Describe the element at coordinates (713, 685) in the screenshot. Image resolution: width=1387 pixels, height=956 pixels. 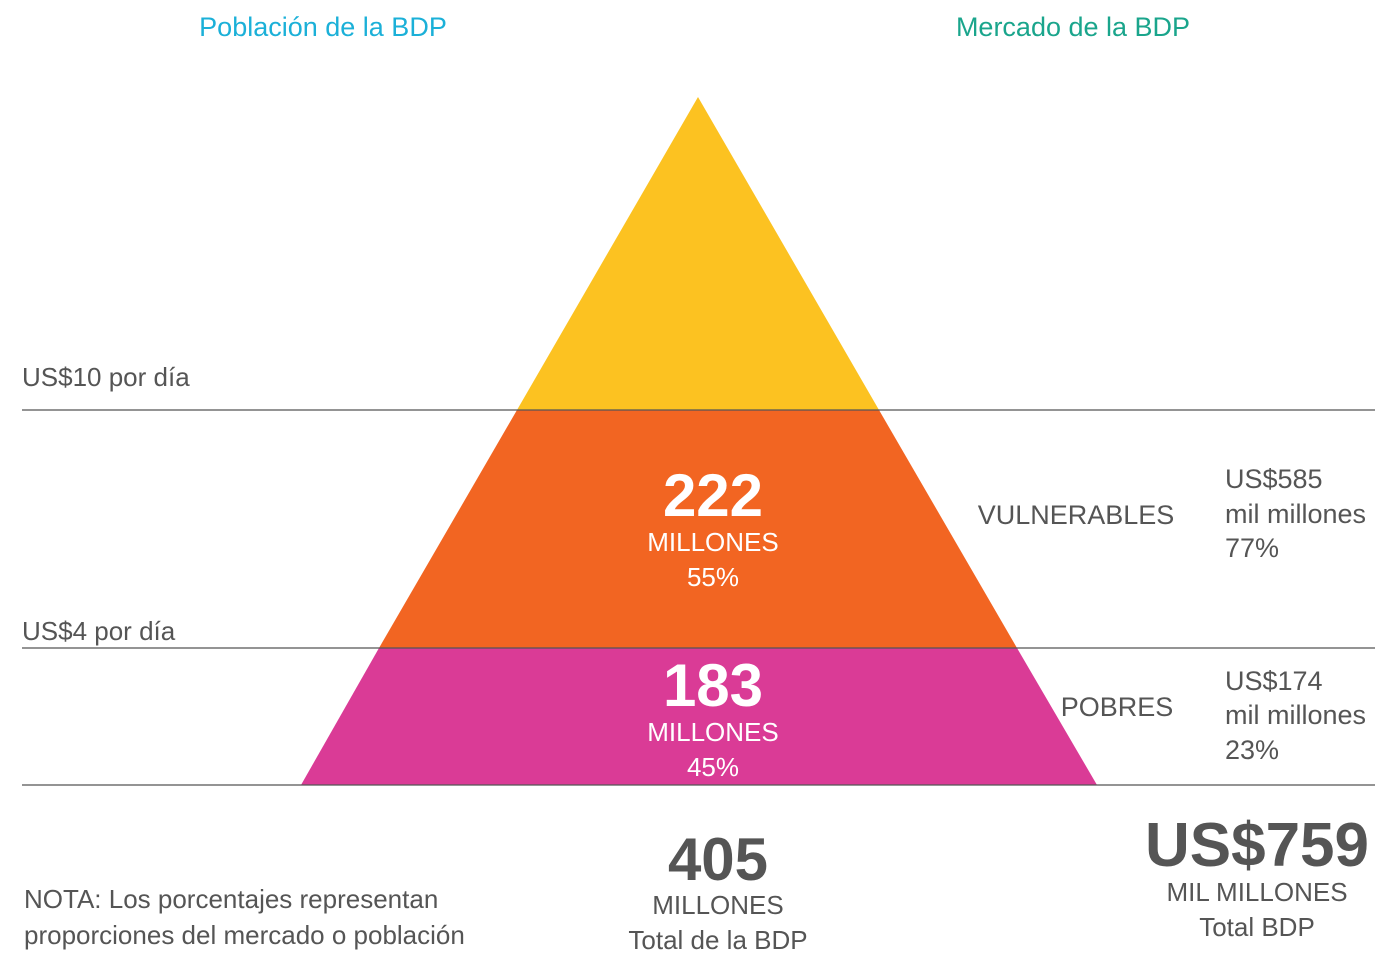
I see `segment-number: 183` at that location.